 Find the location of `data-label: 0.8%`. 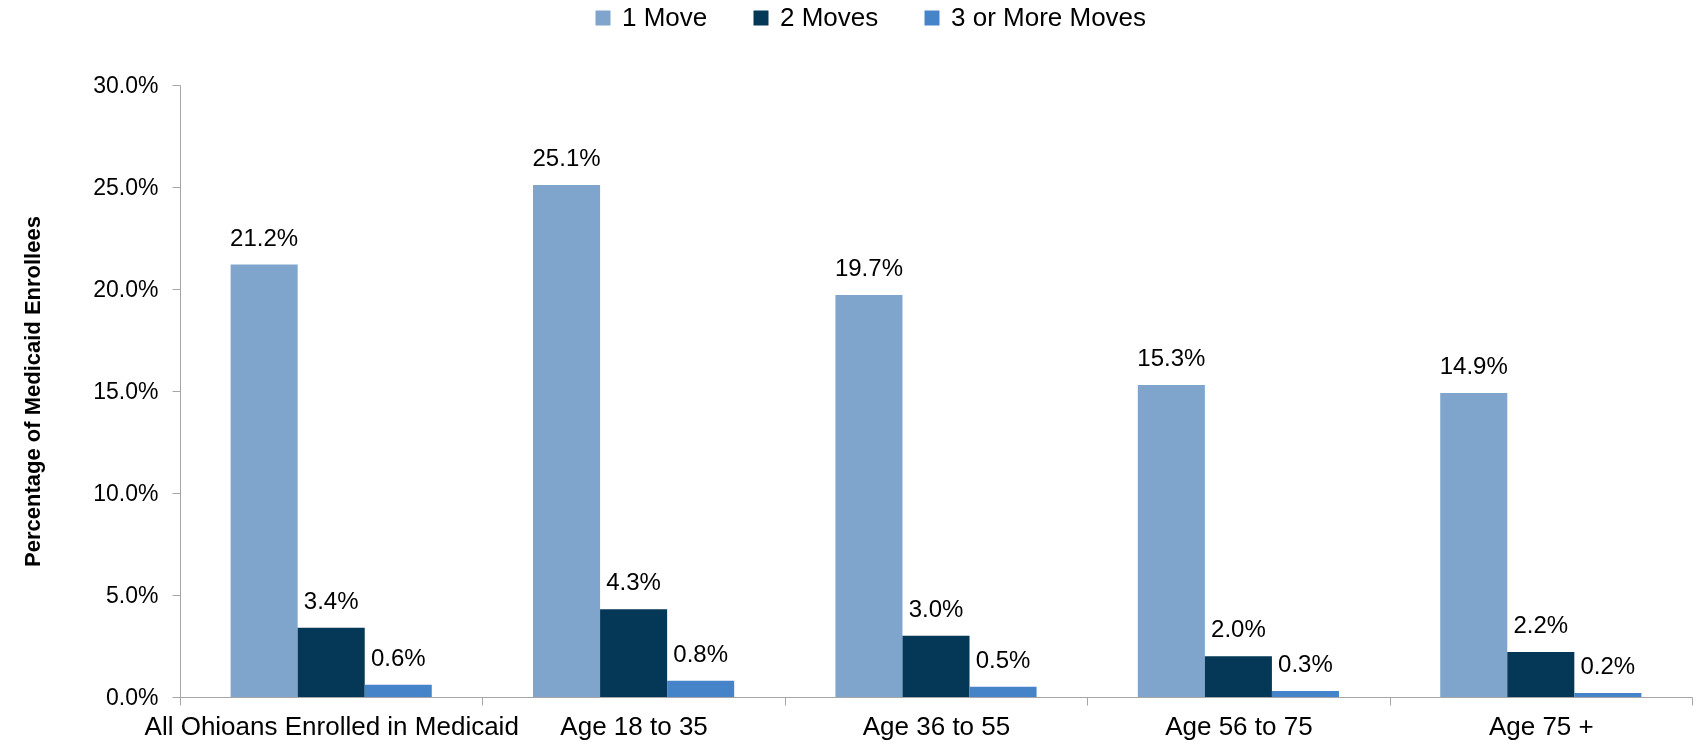

data-label: 0.8% is located at coordinates (700, 653).